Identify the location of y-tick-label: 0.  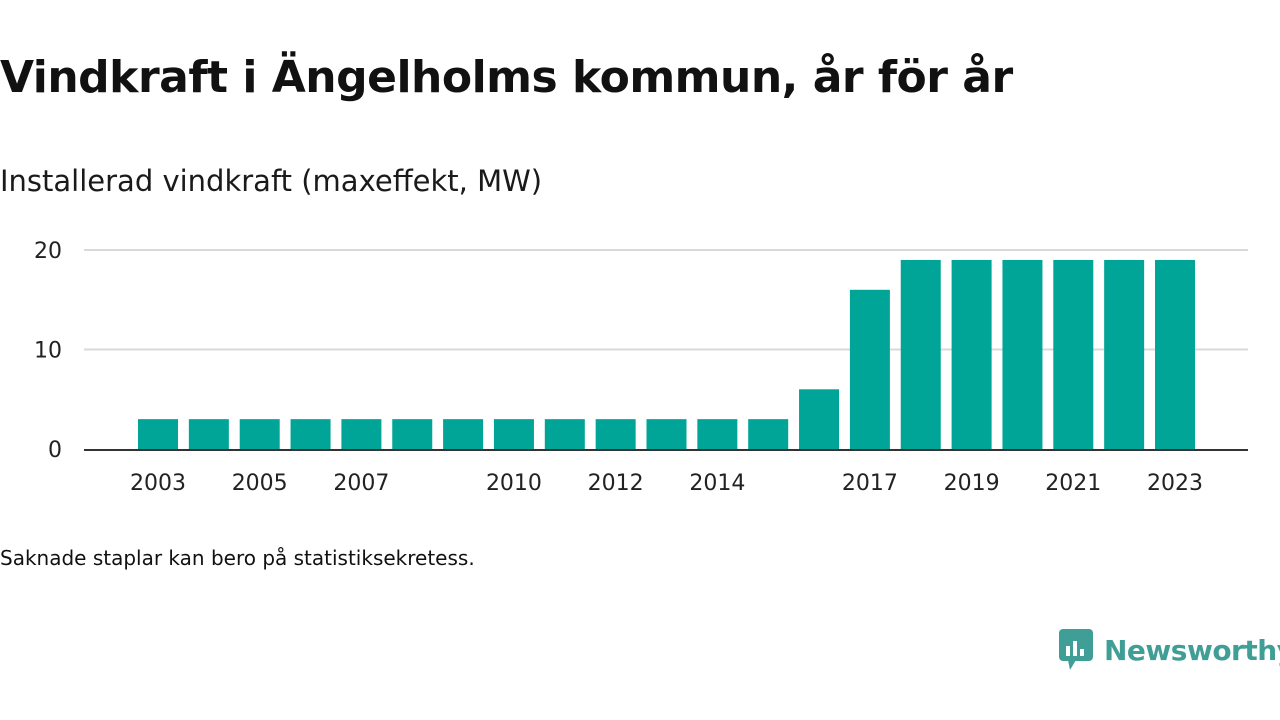
(55, 450).